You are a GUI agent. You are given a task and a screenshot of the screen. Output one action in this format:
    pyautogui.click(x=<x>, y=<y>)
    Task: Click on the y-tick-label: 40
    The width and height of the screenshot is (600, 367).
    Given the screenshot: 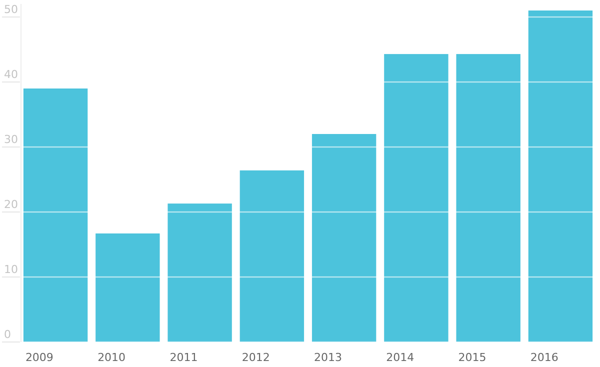 What is the action you would take?
    pyautogui.click(x=11, y=74)
    